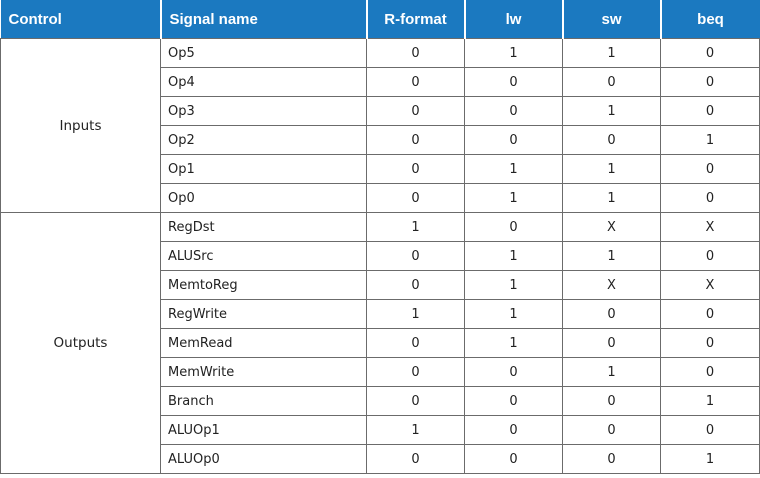 The width and height of the screenshot is (760, 478). Describe the element at coordinates (80, 343) in the screenshot. I see `group-label-outputs: Outputs` at that location.